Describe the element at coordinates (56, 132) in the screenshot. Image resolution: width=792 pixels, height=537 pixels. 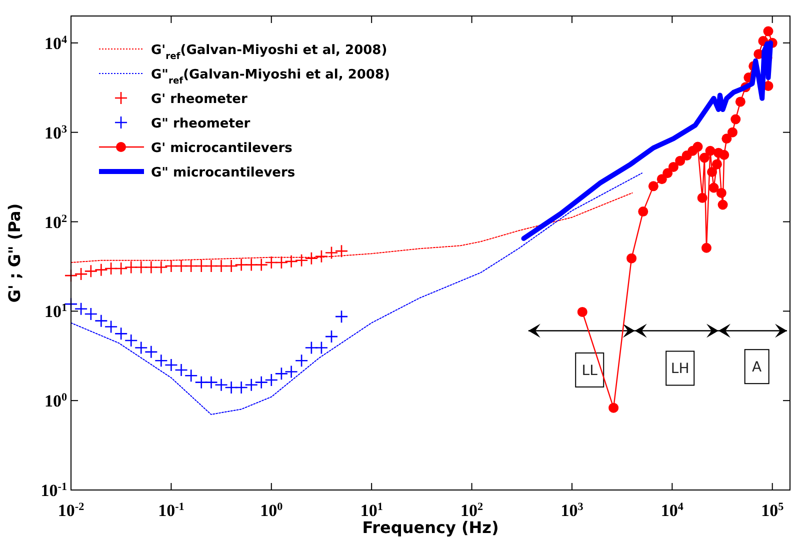
I see `y-tick-label: 10$^{3}$` at that location.